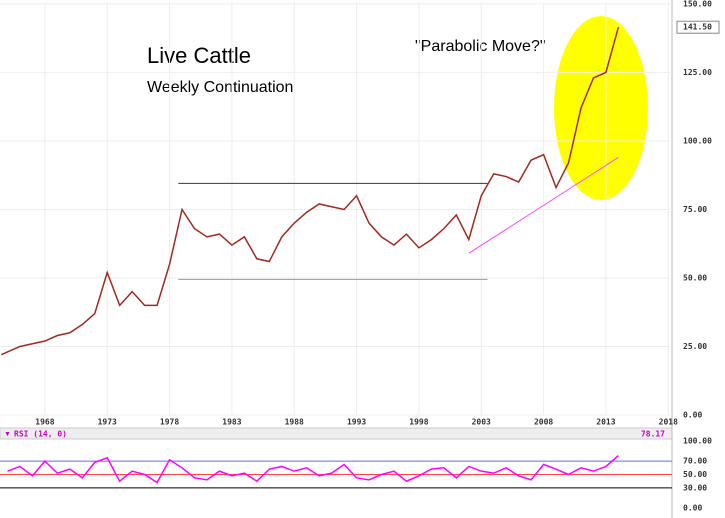 This screenshot has height=518, width=725. Describe the element at coordinates (543, 422) in the screenshot. I see `x-tick-label: 2008` at that location.